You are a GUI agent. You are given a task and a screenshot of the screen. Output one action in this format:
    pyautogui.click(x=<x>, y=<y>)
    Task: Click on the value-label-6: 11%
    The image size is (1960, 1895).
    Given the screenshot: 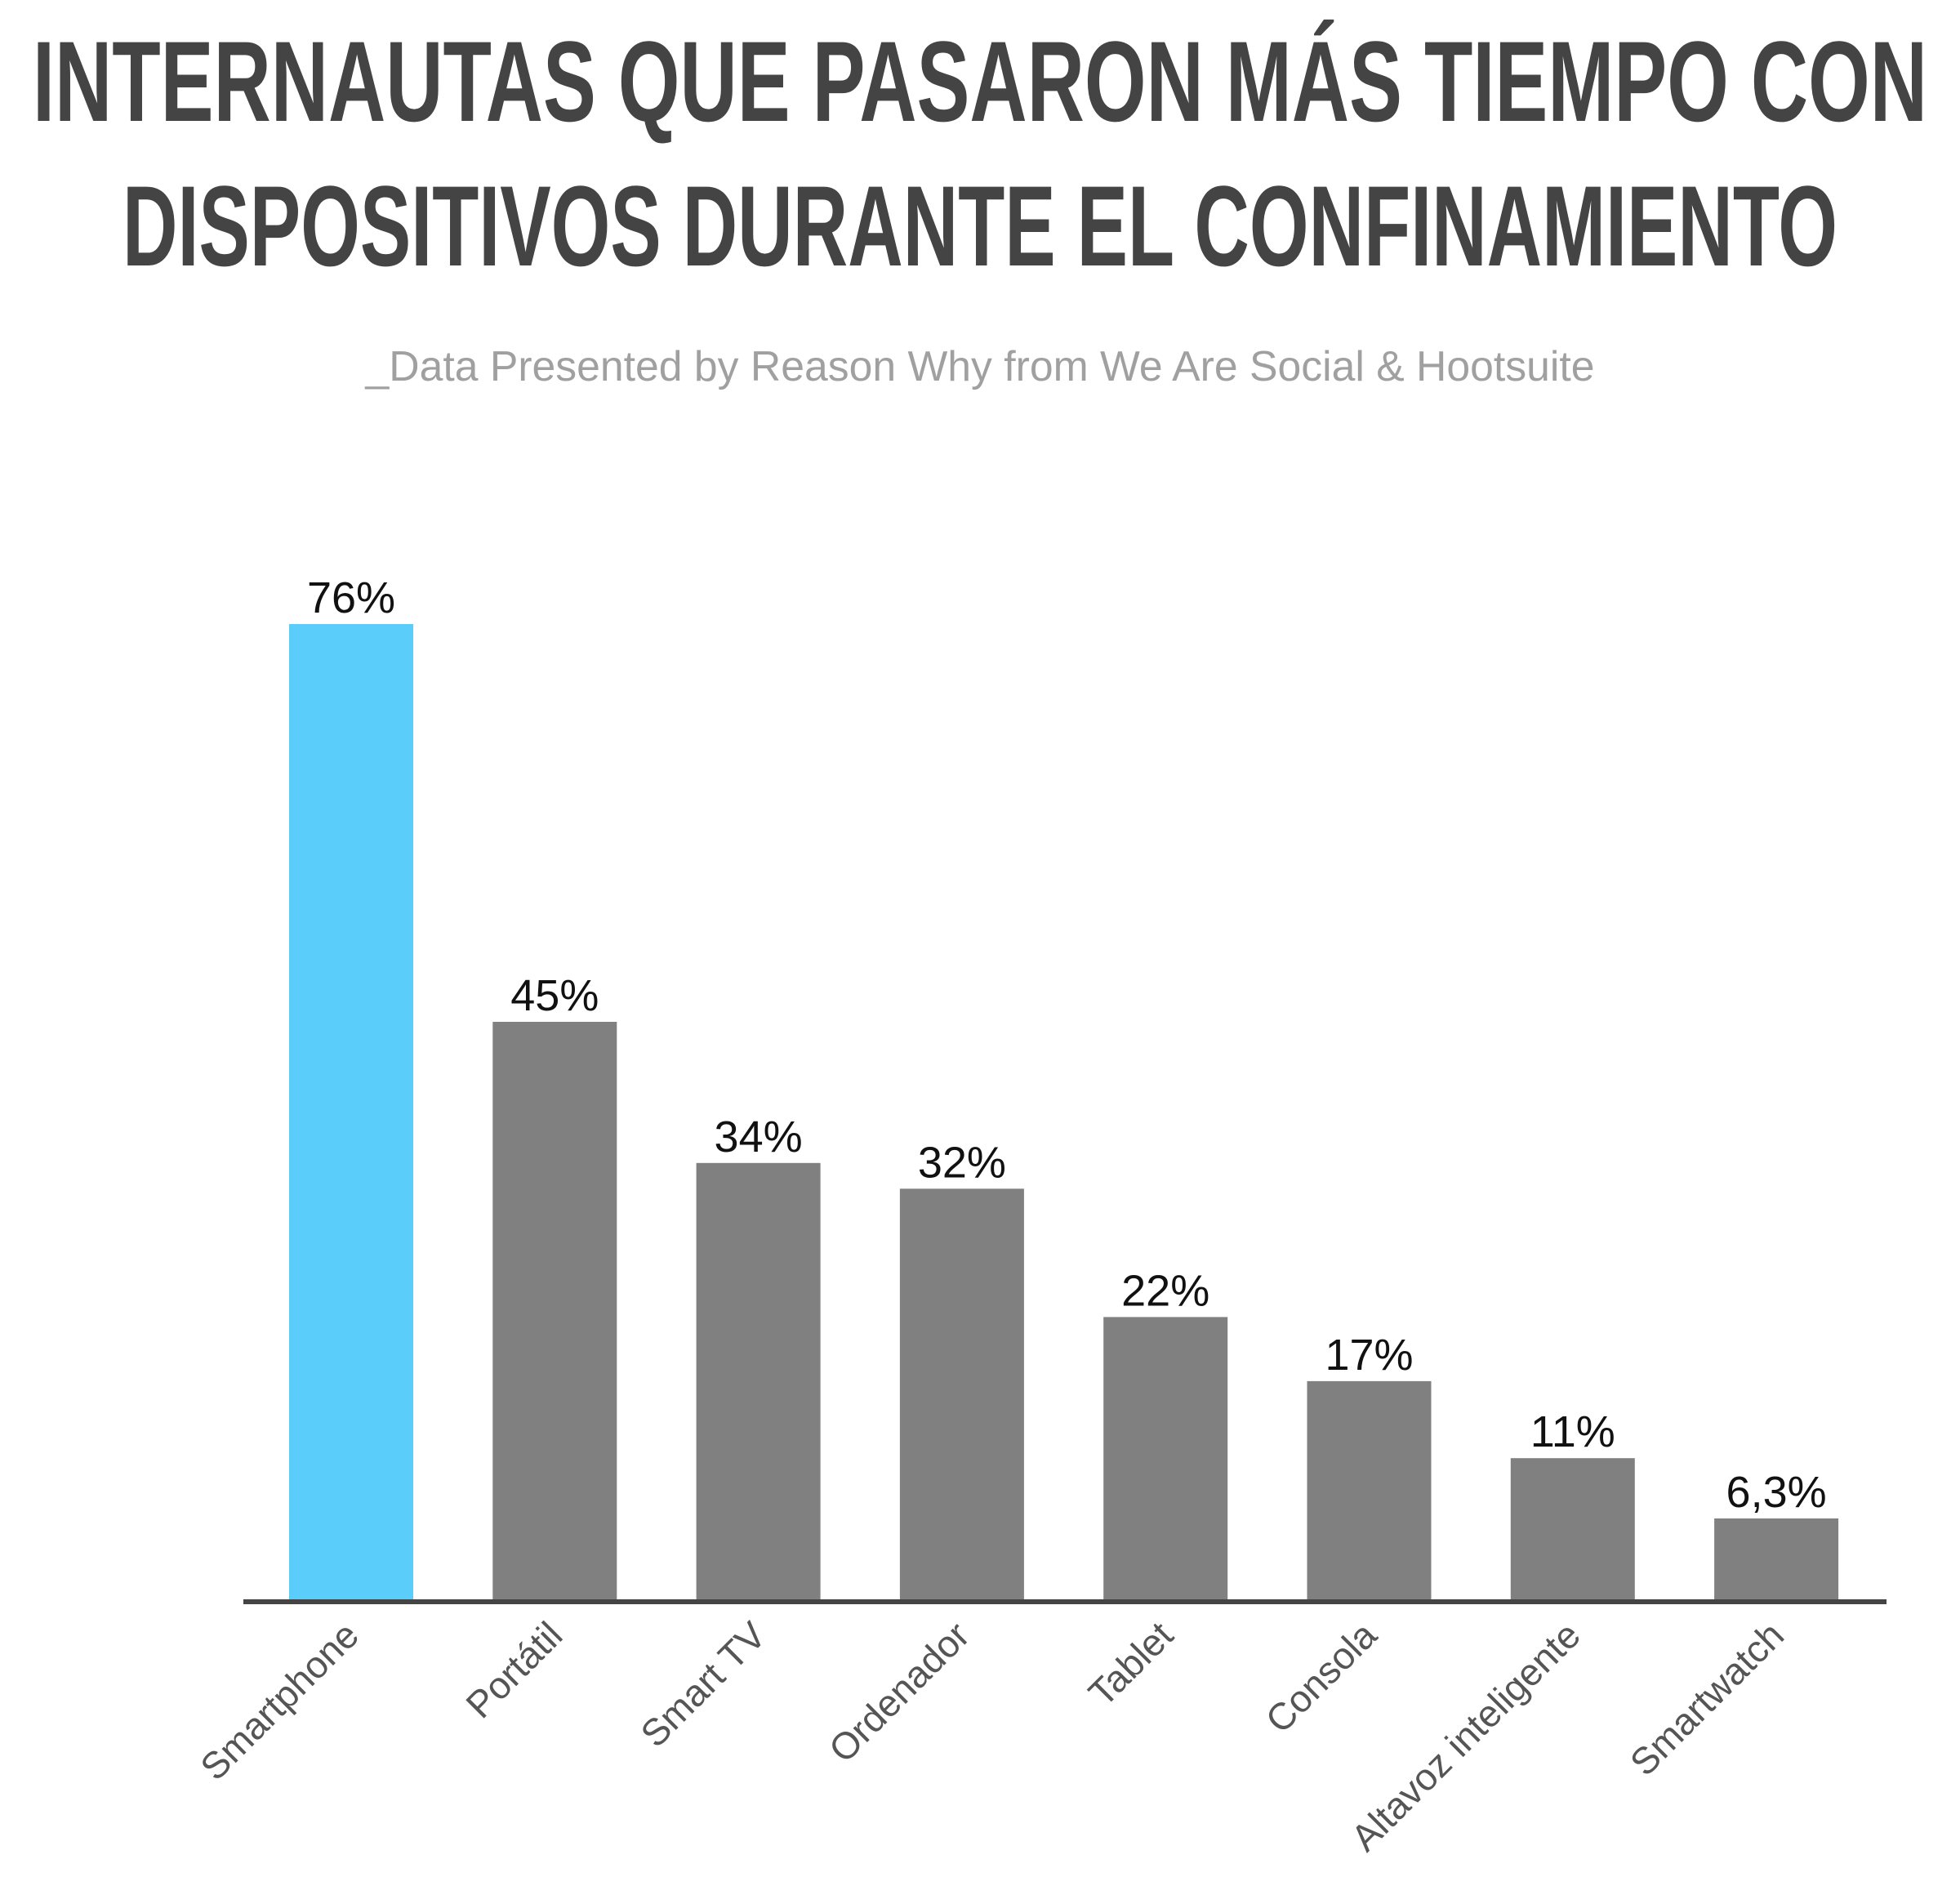 What is the action you would take?
    pyautogui.click(x=1572, y=1431)
    